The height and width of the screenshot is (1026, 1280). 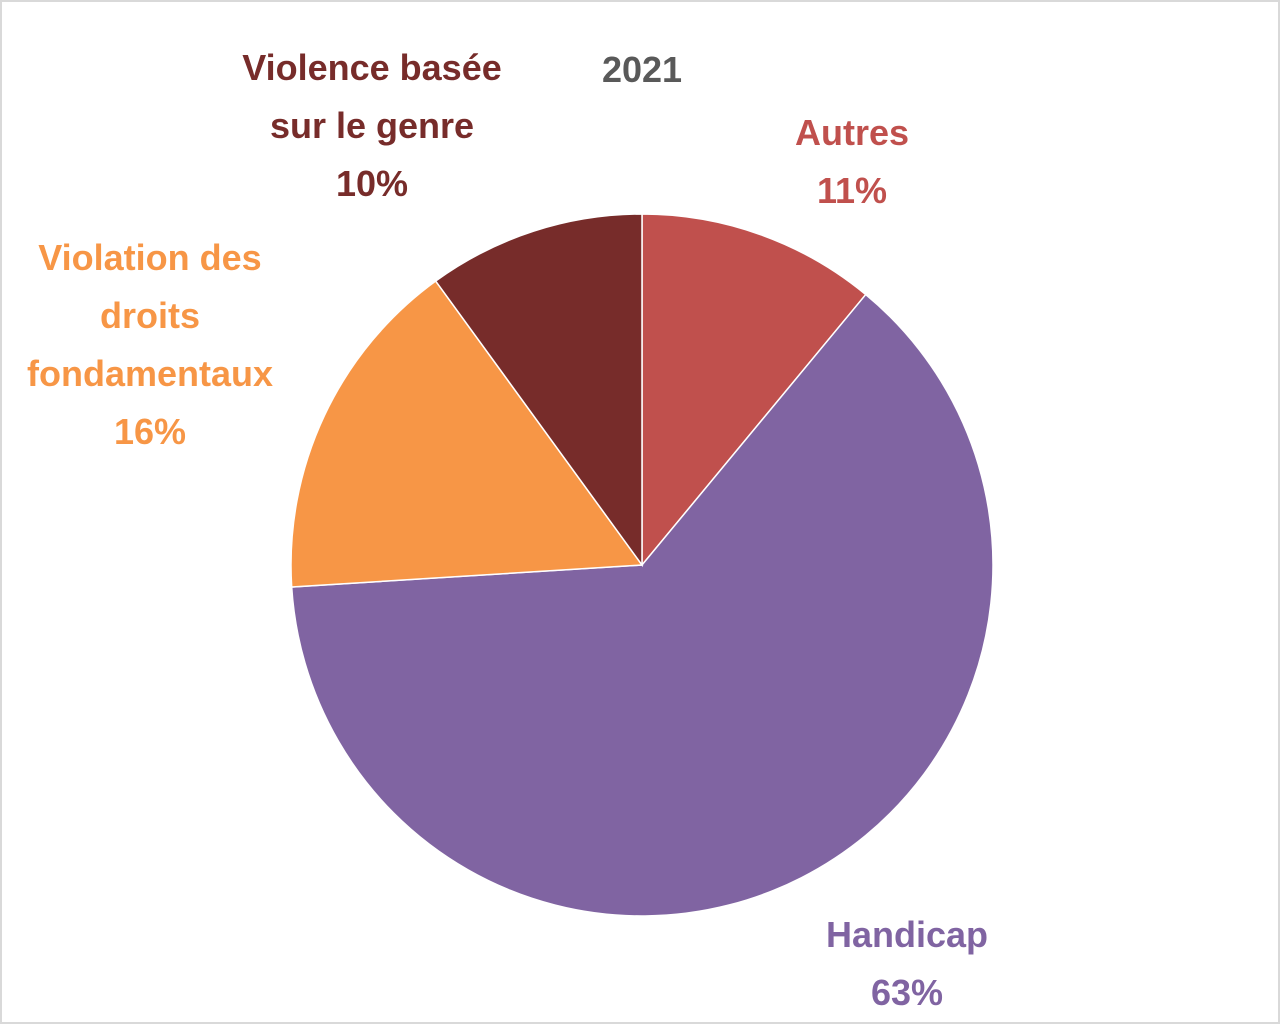 What do you see at coordinates (852, 161) in the screenshot?
I see `slice-label-autres: Autres 11%` at bounding box center [852, 161].